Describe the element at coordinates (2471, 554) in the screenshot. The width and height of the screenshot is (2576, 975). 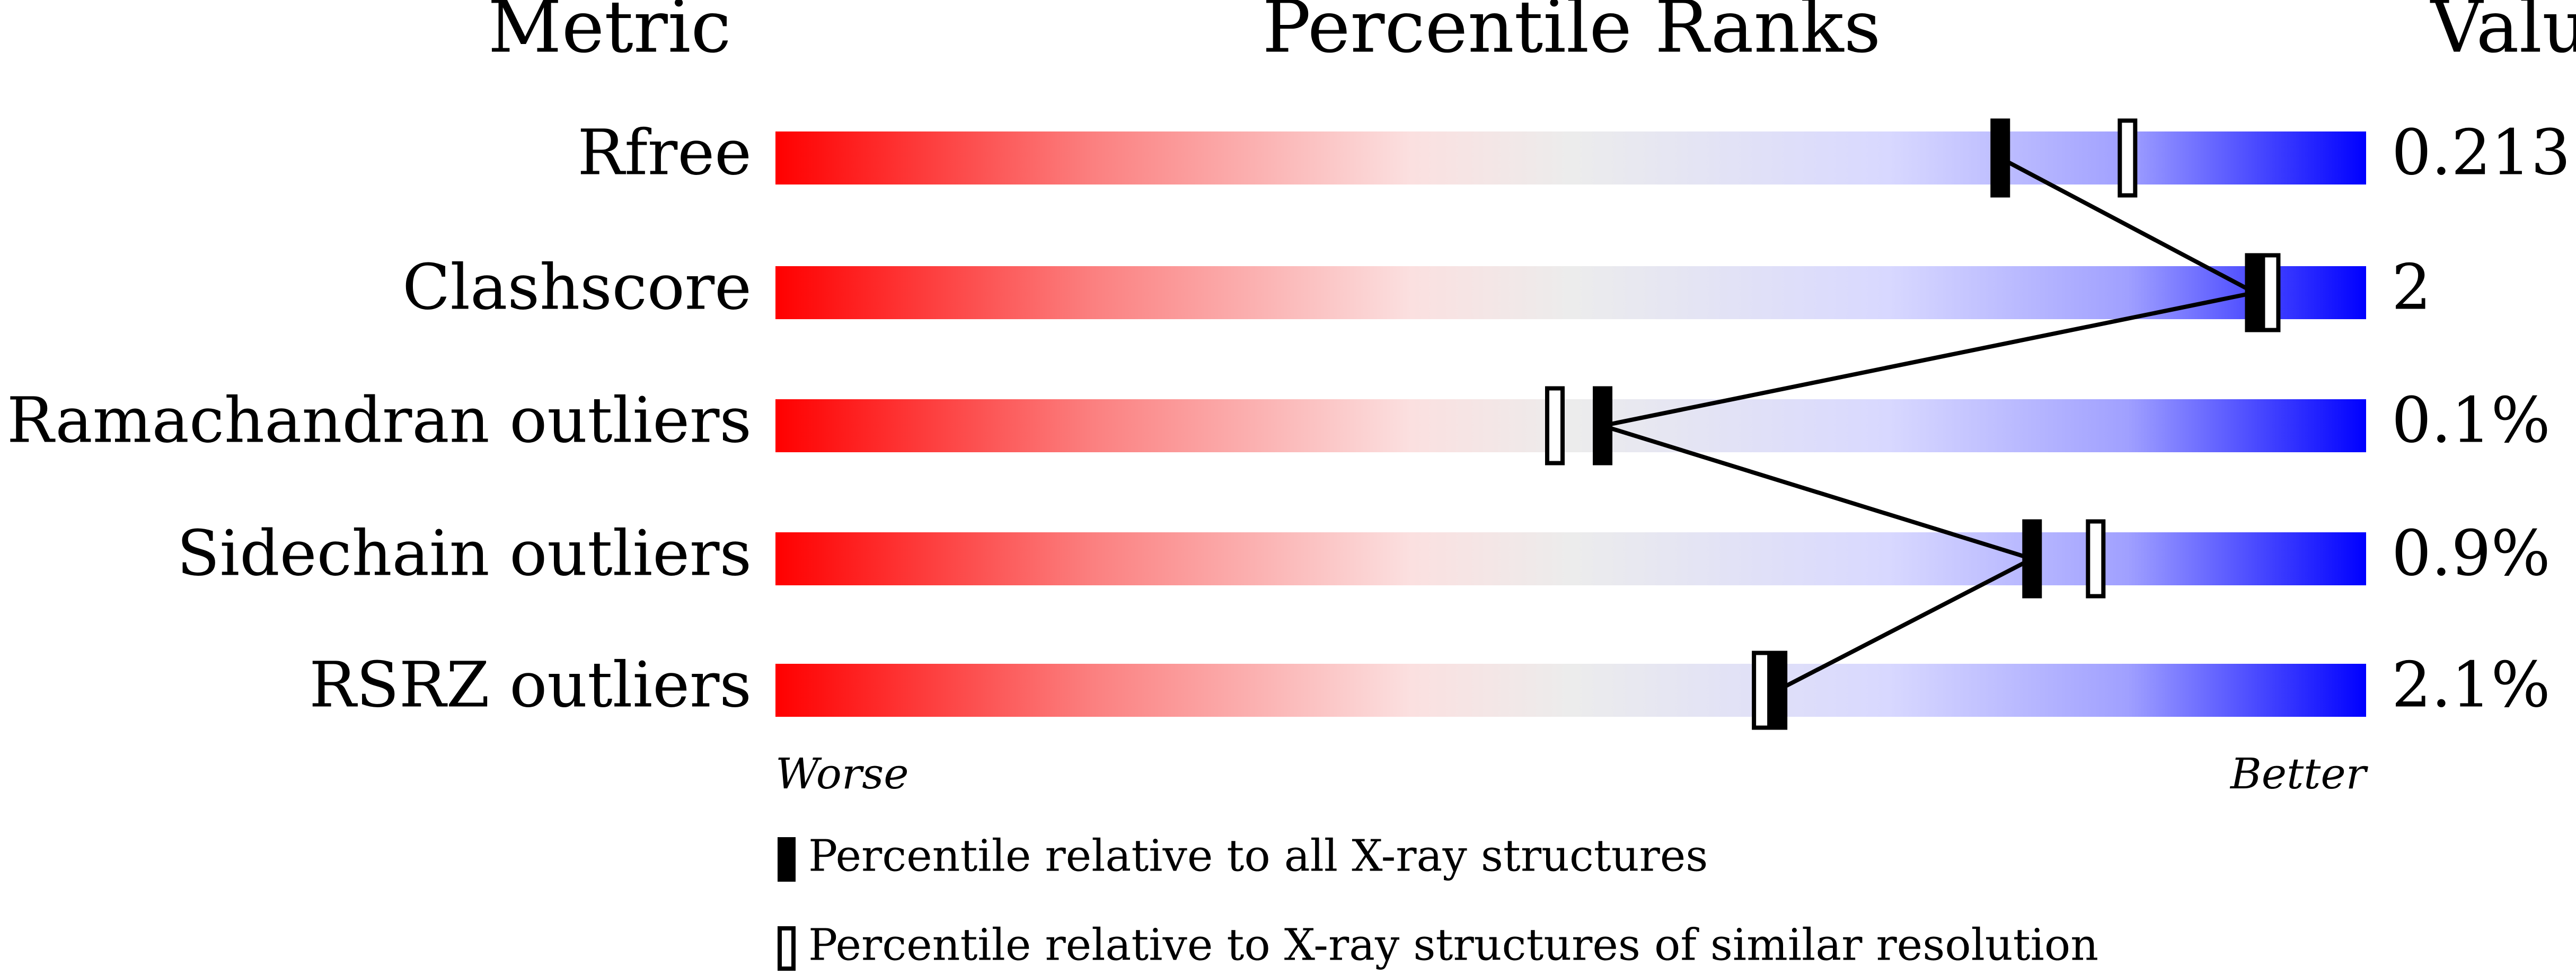
I see `metric-value: 0.9%` at that location.